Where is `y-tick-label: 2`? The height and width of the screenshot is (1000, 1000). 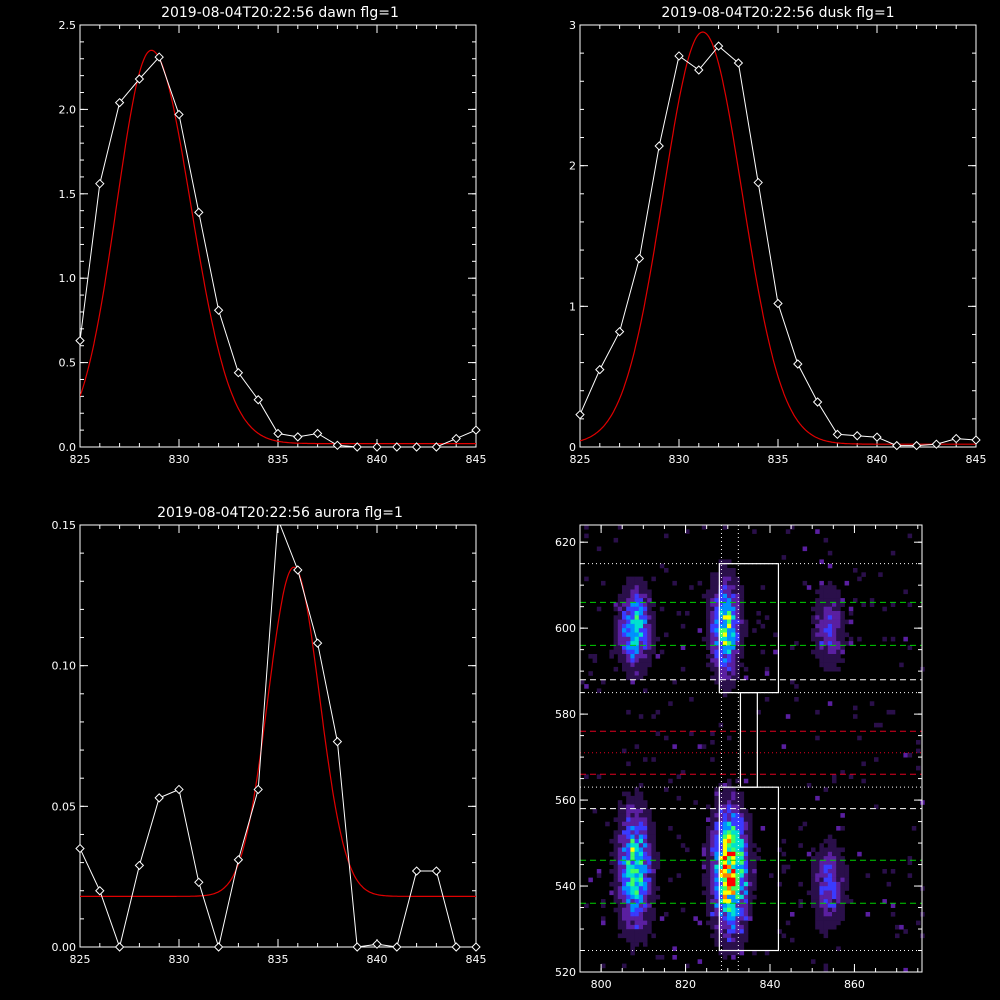 y-tick-label: 2 is located at coordinates (572, 166).